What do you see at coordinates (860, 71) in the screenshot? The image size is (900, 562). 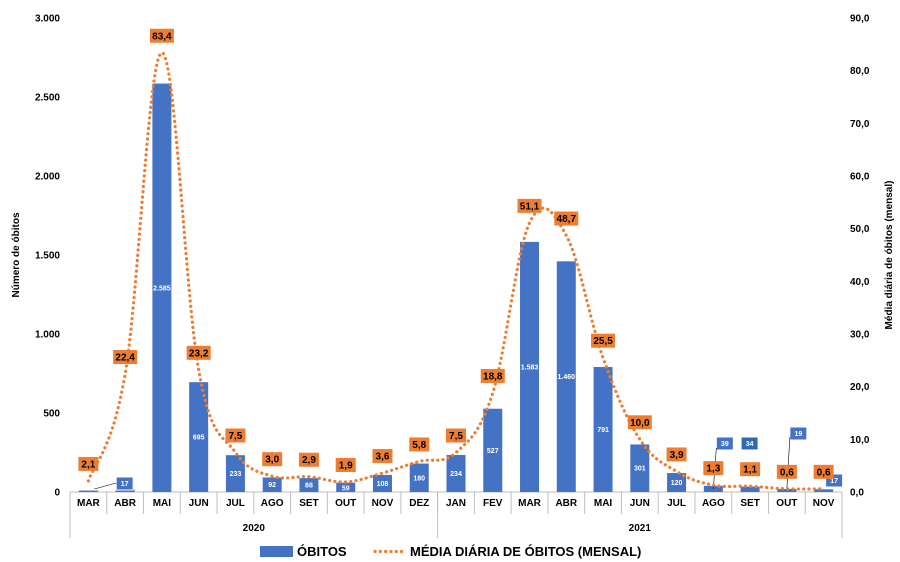 I see `y2-tick-label: 80,0` at bounding box center [860, 71].